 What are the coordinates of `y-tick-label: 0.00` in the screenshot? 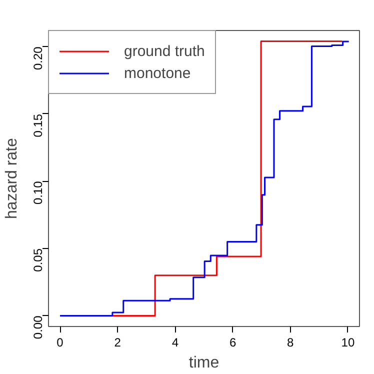 It's located at (38, 327).